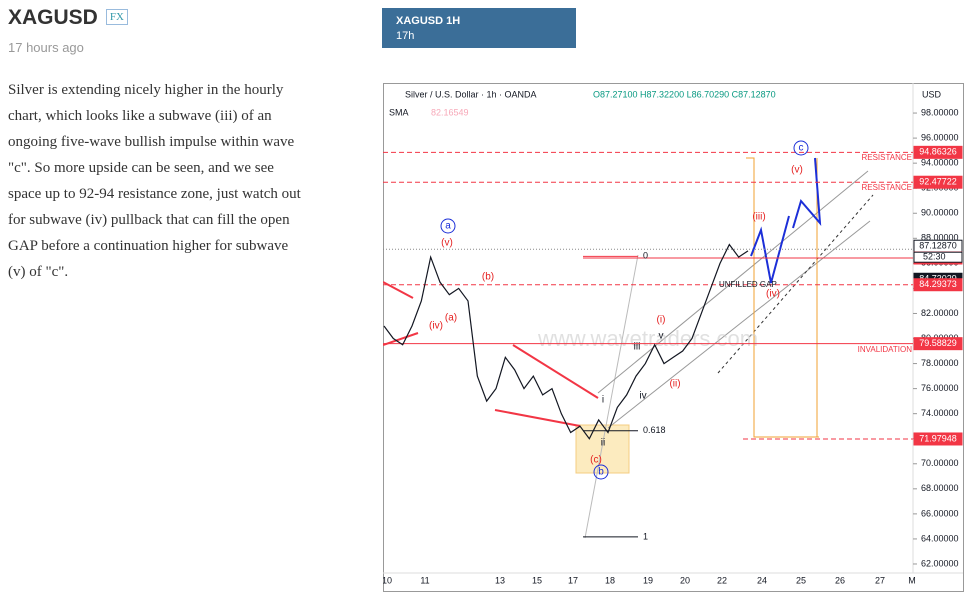 Image resolution: width=977 pixels, height=604 pixels. What do you see at coordinates (53, 17) in the screenshot?
I see `article-title: XAGUSD` at bounding box center [53, 17].